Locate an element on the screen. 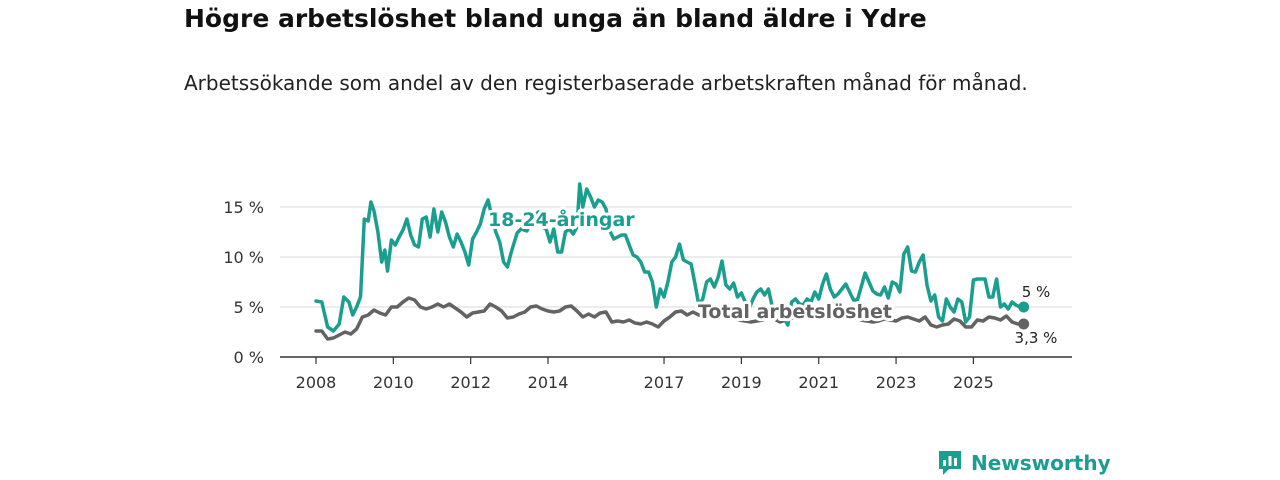  label-layer: 18-24-åringar Total arbetslöshet 5 % 3,3 % is located at coordinates (772, 276).